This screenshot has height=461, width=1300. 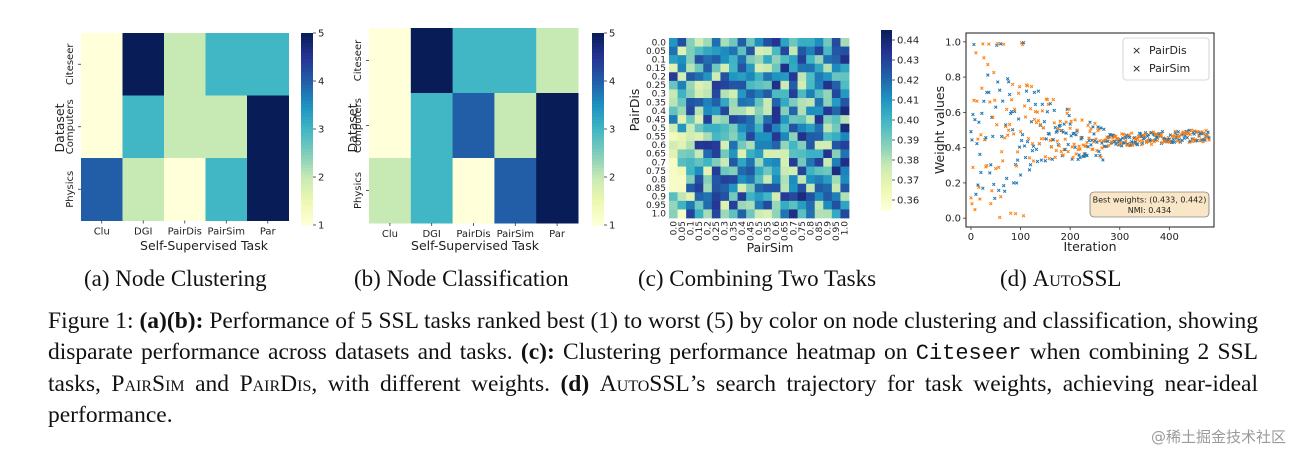 I want to click on caption-pairsim: PairSim, so click(x=148, y=384).